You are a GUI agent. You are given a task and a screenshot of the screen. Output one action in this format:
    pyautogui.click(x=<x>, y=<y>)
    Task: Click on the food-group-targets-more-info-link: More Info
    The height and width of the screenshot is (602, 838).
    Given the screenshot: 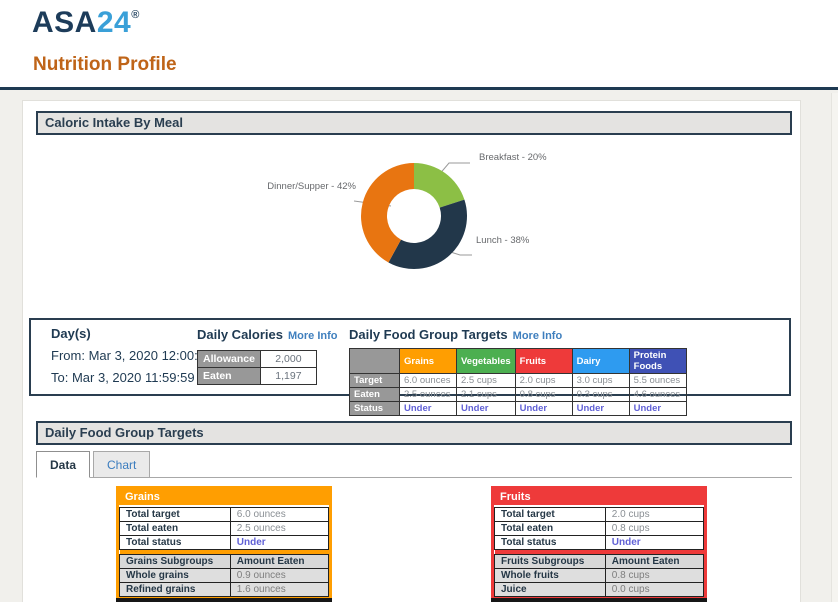 What is the action you would take?
    pyautogui.click(x=537, y=336)
    